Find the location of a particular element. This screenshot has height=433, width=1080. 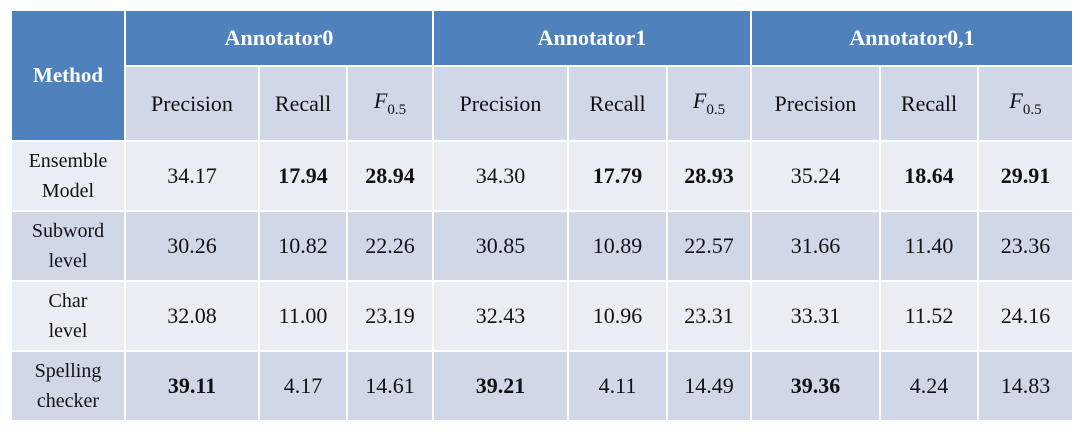

value-cell: 34.17 is located at coordinates (192, 176).